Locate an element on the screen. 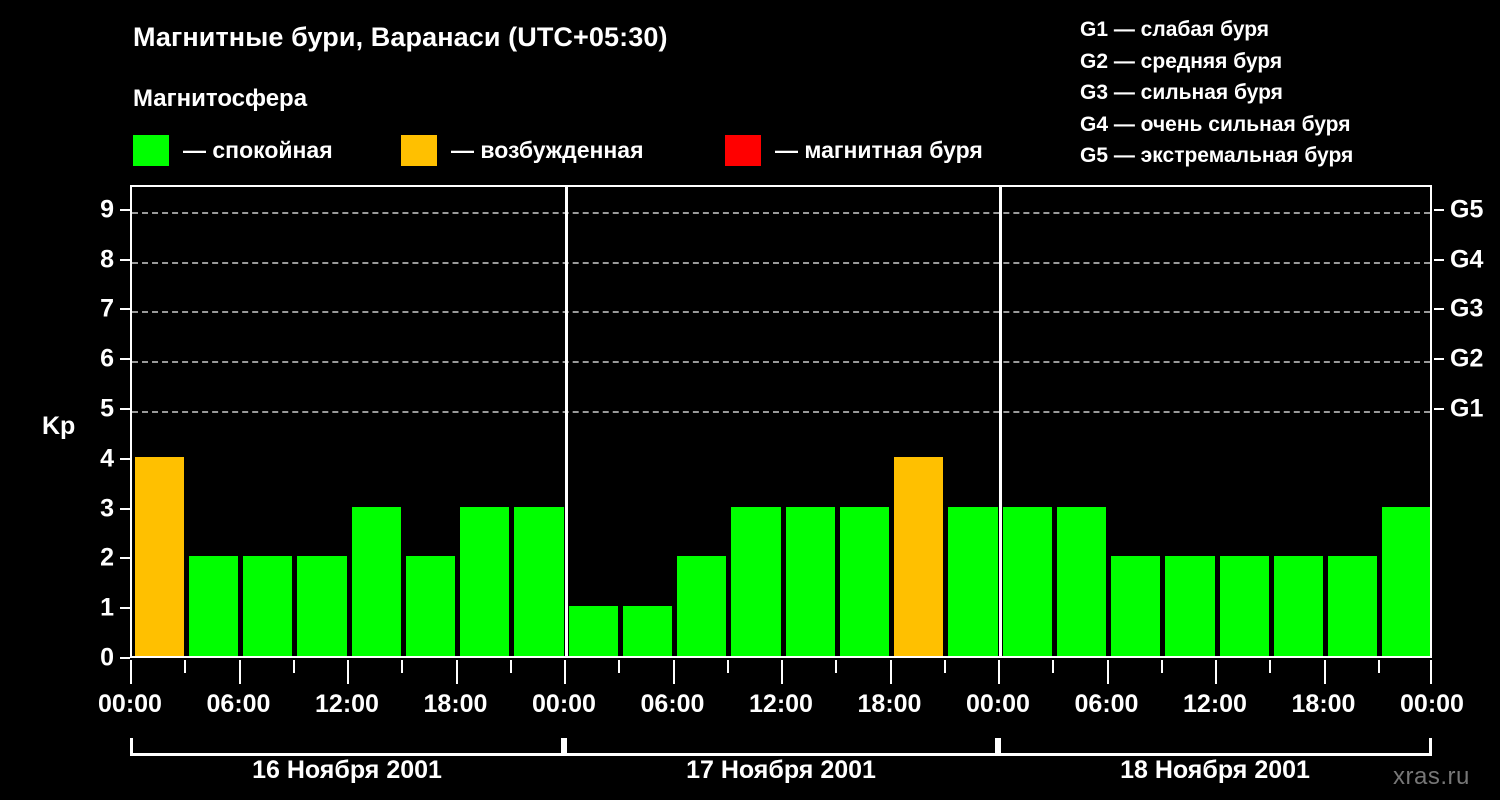  g-axis-label-G4: G4 is located at coordinates (1467, 259).